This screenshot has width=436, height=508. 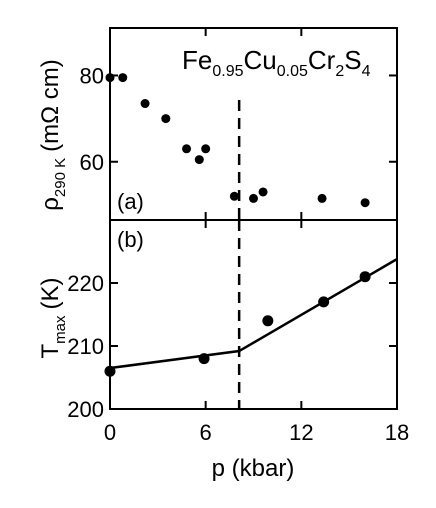 I want to click on x-tick-label: 12, so click(x=301, y=432).